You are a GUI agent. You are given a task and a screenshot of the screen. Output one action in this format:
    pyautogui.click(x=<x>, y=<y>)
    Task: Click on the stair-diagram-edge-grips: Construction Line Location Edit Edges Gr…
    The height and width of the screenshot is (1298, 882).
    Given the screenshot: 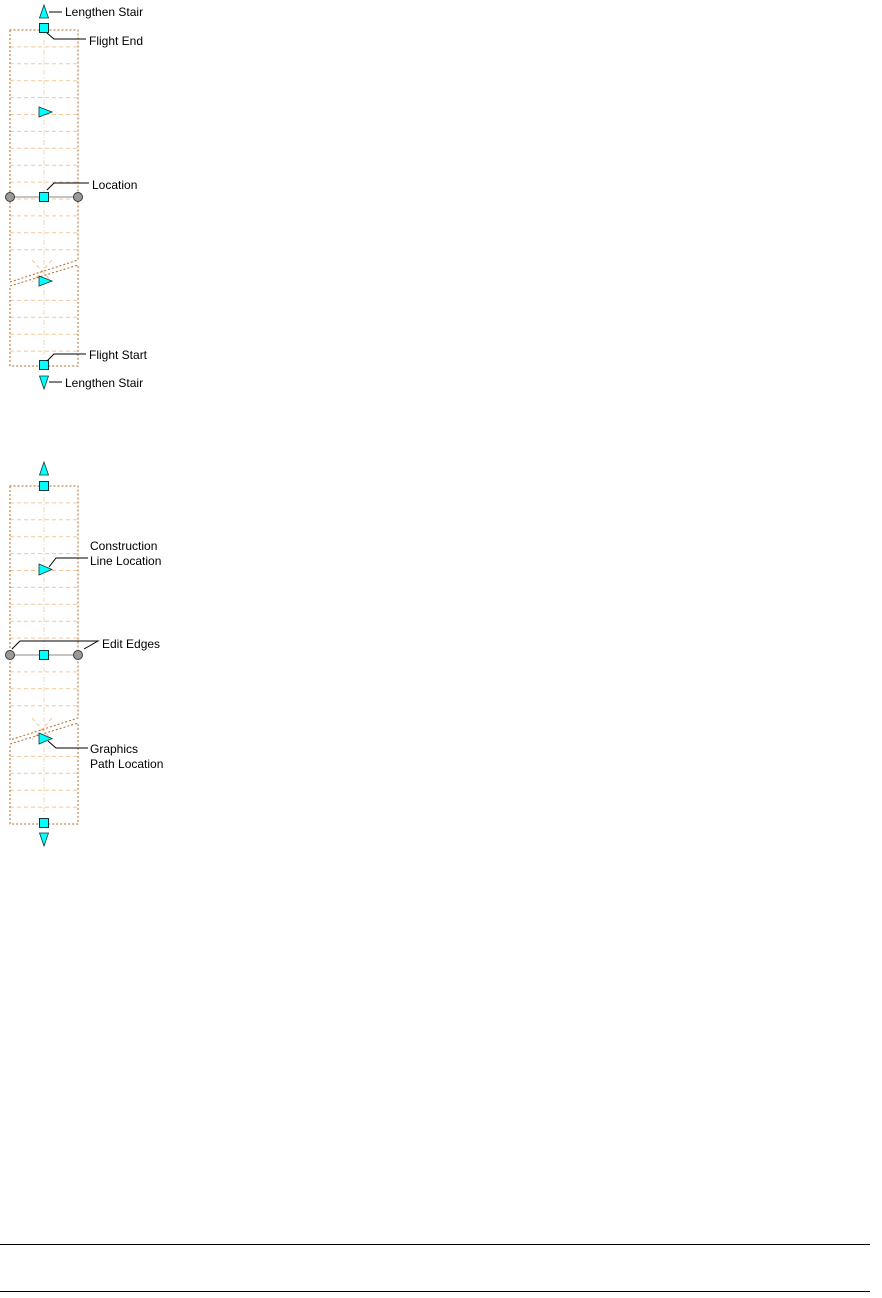 What is the action you would take?
    pyautogui.click(x=84, y=654)
    